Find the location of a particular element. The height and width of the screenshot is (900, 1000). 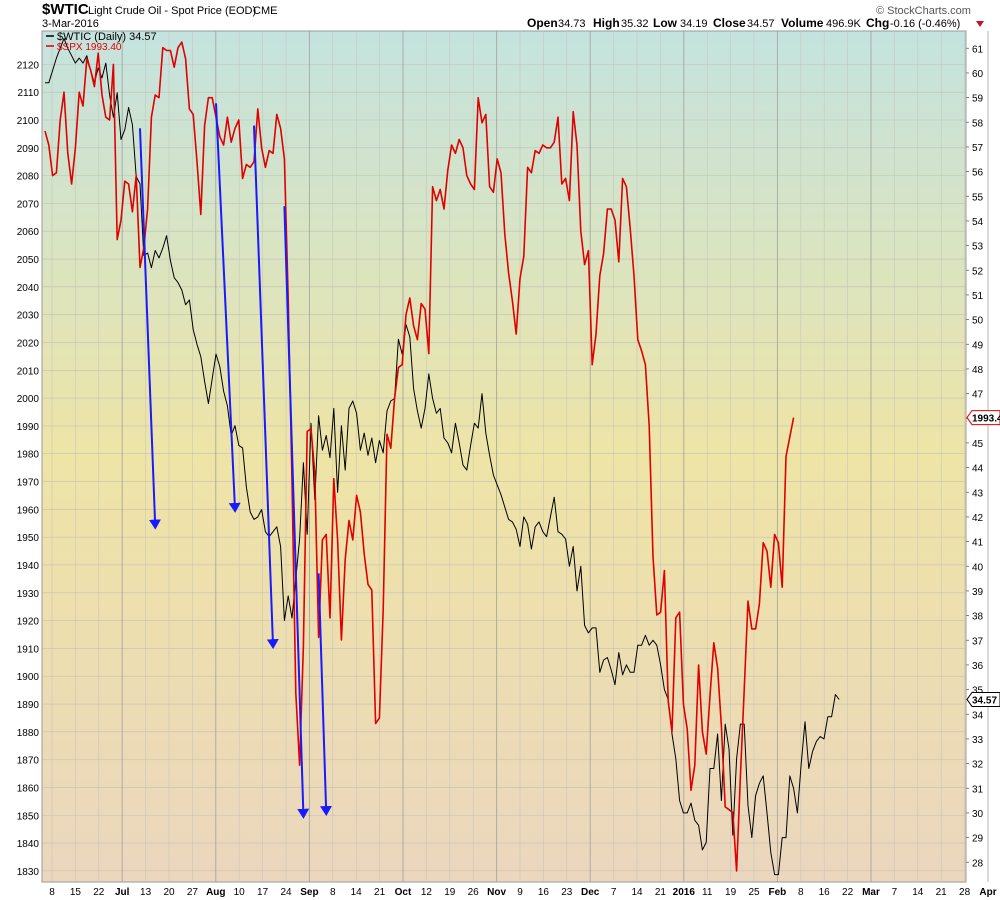

right-axis-tick-label: 52 is located at coordinates (978, 271).